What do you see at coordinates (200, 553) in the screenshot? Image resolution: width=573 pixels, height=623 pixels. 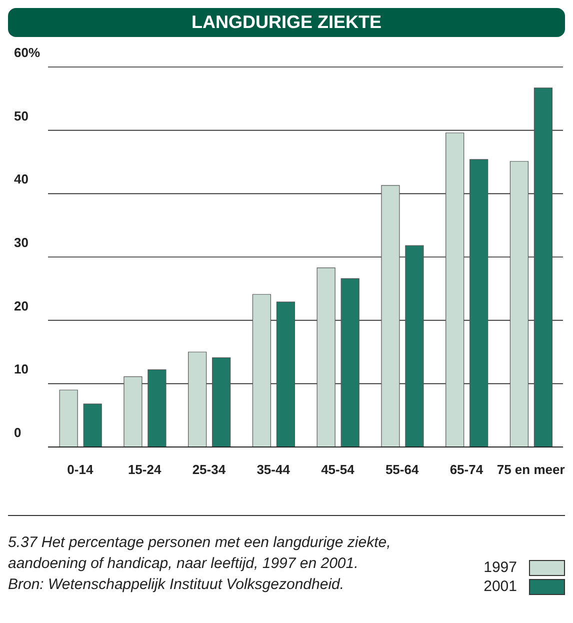 I see `text: 5.37 Het percentage personen met een langdurige ziekte, aandoening of handicap, naar leeftijd, 1997 en 2001.` at bounding box center [200, 553].